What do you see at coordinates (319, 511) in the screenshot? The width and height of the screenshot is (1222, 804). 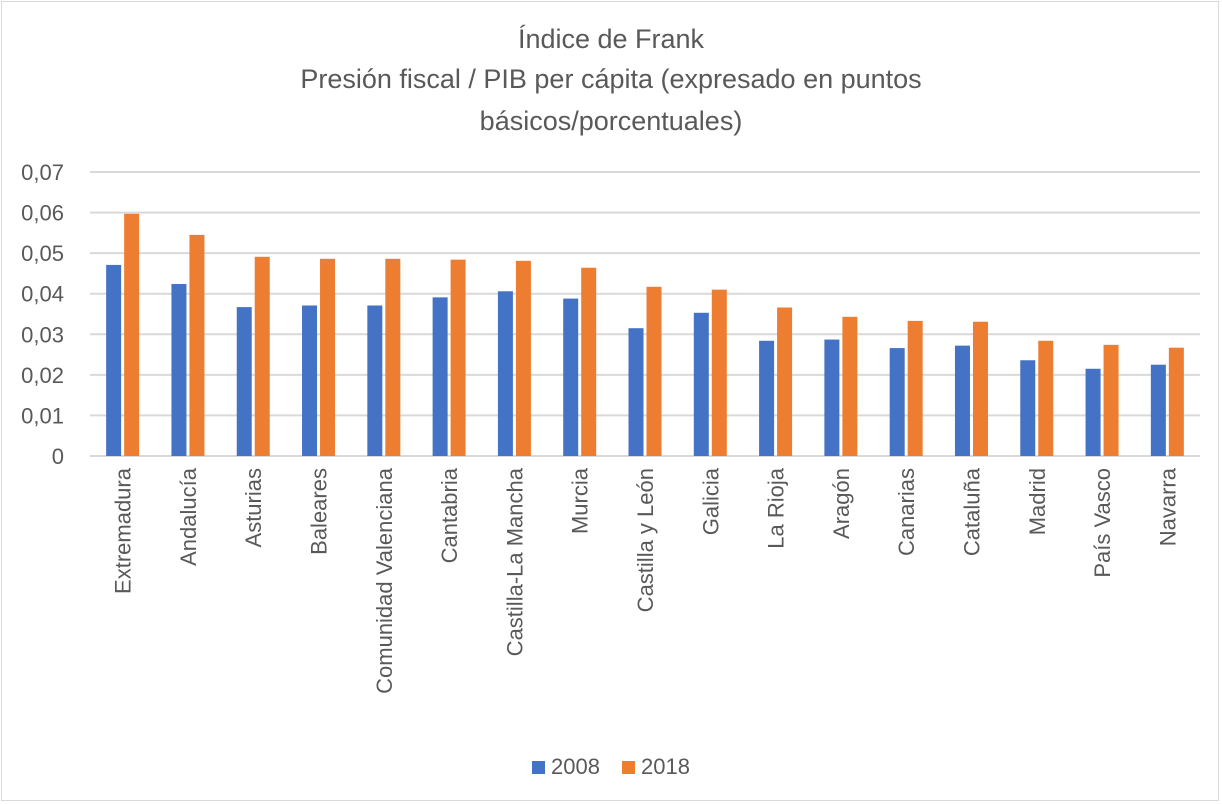 I see `x-tick-label: Baleares` at bounding box center [319, 511].